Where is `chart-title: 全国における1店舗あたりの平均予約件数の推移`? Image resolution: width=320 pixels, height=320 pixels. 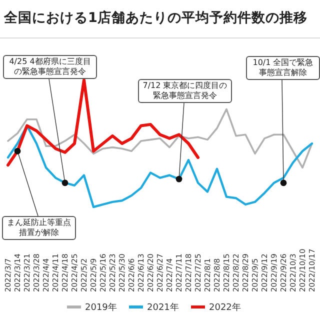
chart-title: 全国における1店舗あたりの平均予約件数の推移 is located at coordinates (155, 17).